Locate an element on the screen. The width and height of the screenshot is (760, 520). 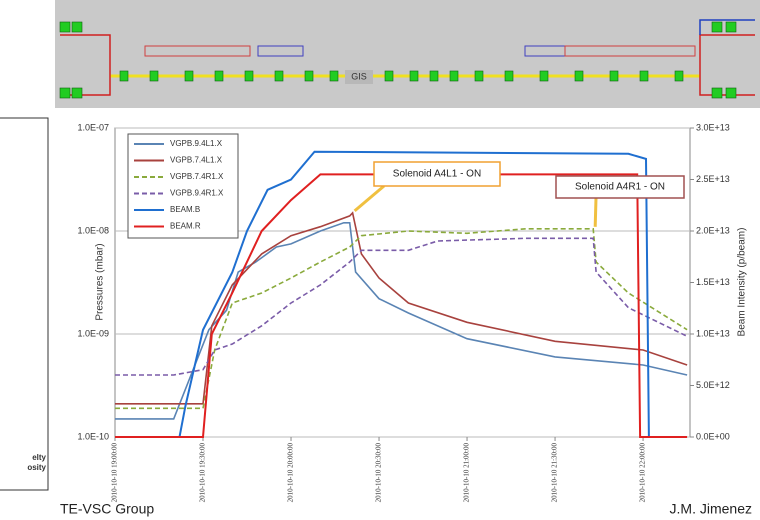
legend-label: BEAM.R is located at coordinates (185, 226).